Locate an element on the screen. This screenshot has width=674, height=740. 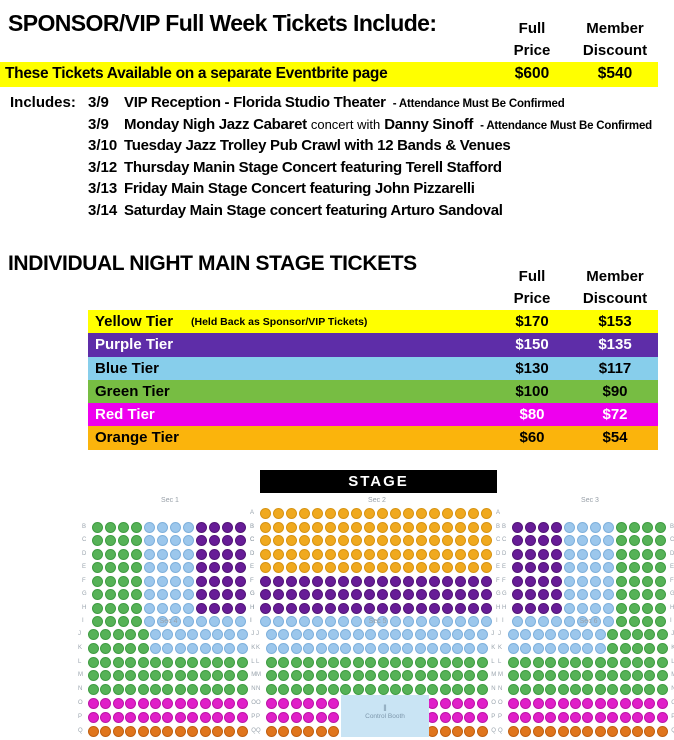
include-text-regular: concert with is located at coordinates (345, 124).